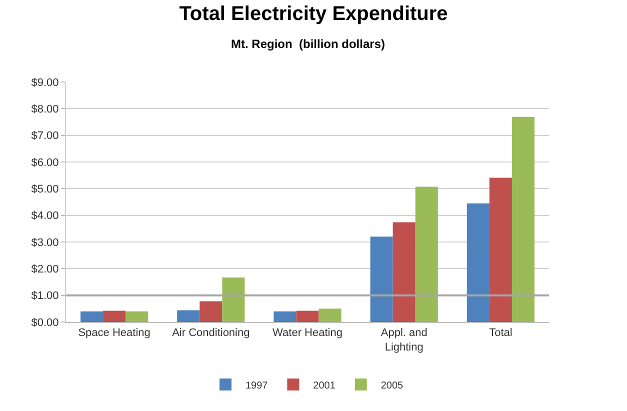 The height and width of the screenshot is (411, 627). What do you see at coordinates (211, 333) in the screenshot?
I see `x-tick-label: Air Conditioning` at bounding box center [211, 333].